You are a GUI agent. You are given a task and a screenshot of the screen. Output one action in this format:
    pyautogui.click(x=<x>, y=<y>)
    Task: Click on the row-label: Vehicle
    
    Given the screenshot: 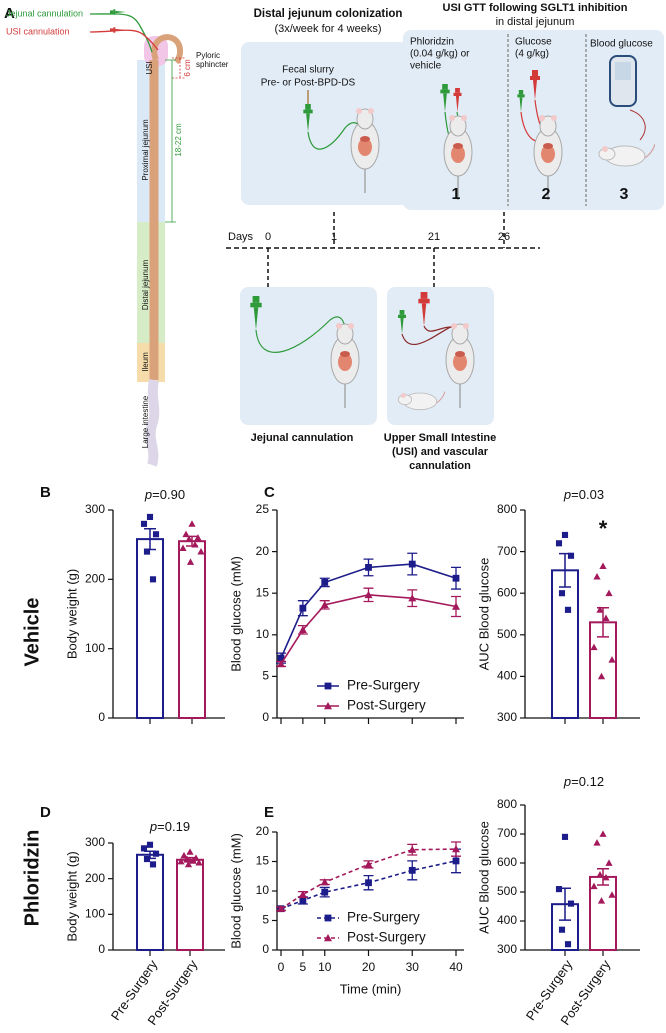 What is the action you would take?
    pyautogui.click(x=32, y=632)
    